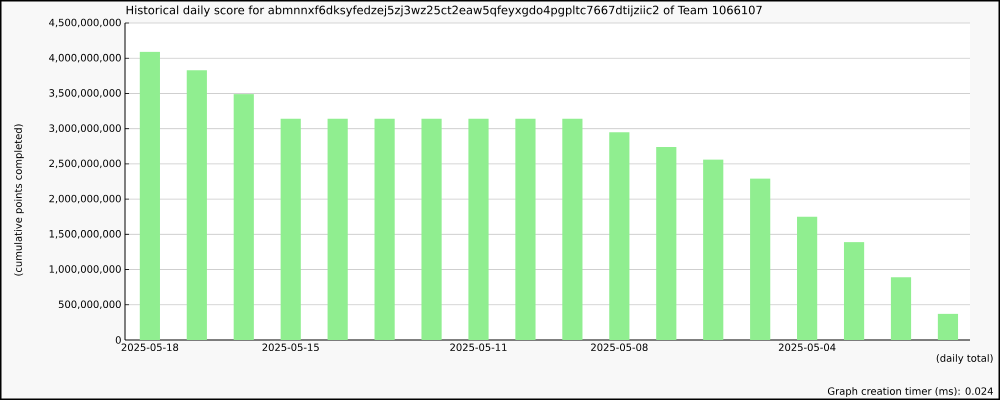 This screenshot has width=1000, height=400. Describe the element at coordinates (910, 392) in the screenshot. I see `text: Graph creation timer (ms): 0.024` at that location.